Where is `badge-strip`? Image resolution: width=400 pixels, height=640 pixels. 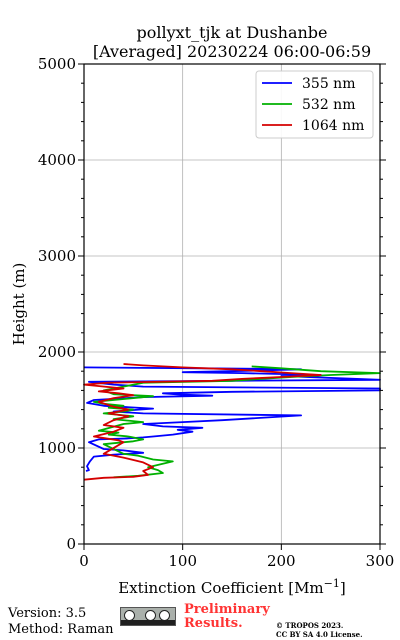
badge-strip is located at coordinates (148, 622).